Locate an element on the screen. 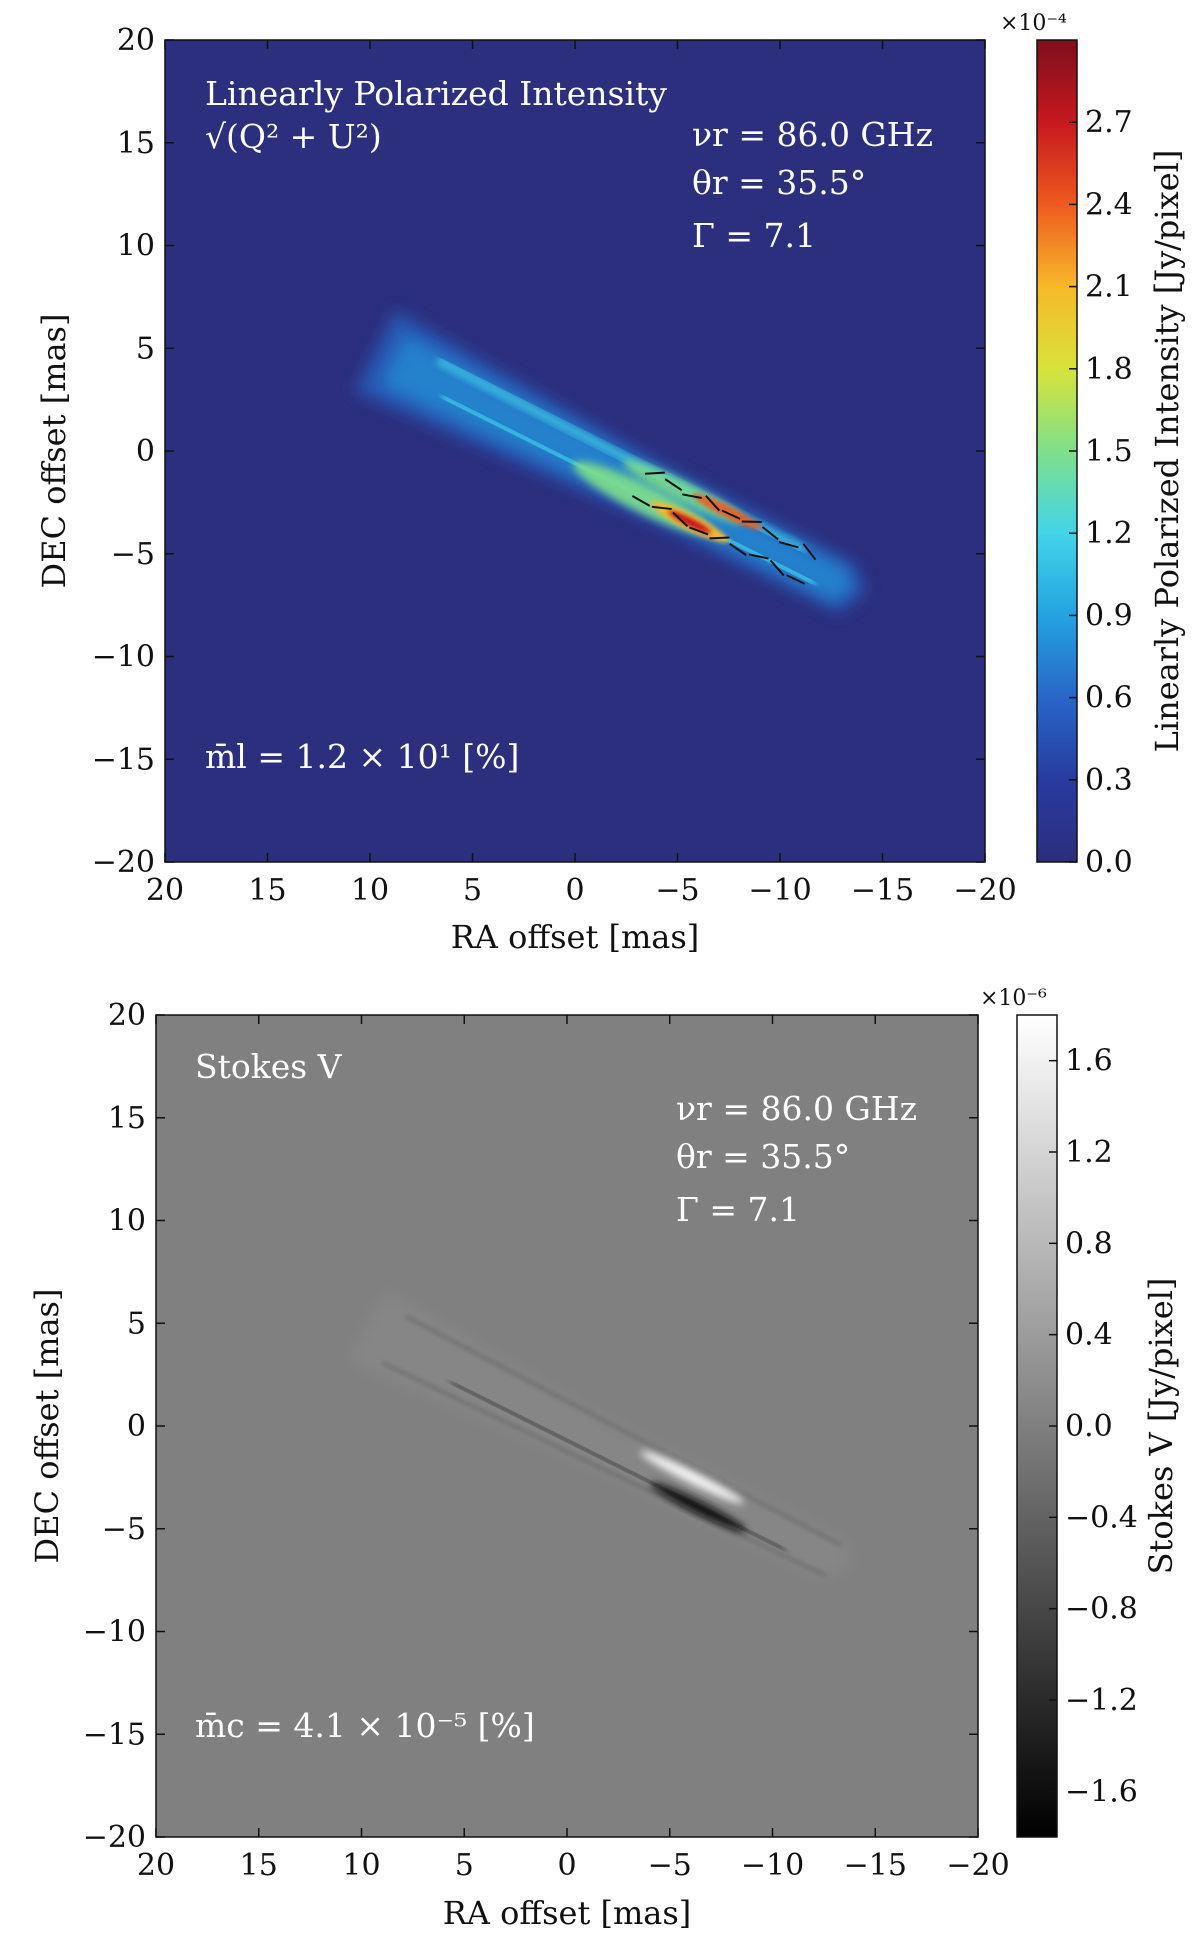 The height and width of the screenshot is (1937, 1200). jet-core is located at coordinates (615, 467).